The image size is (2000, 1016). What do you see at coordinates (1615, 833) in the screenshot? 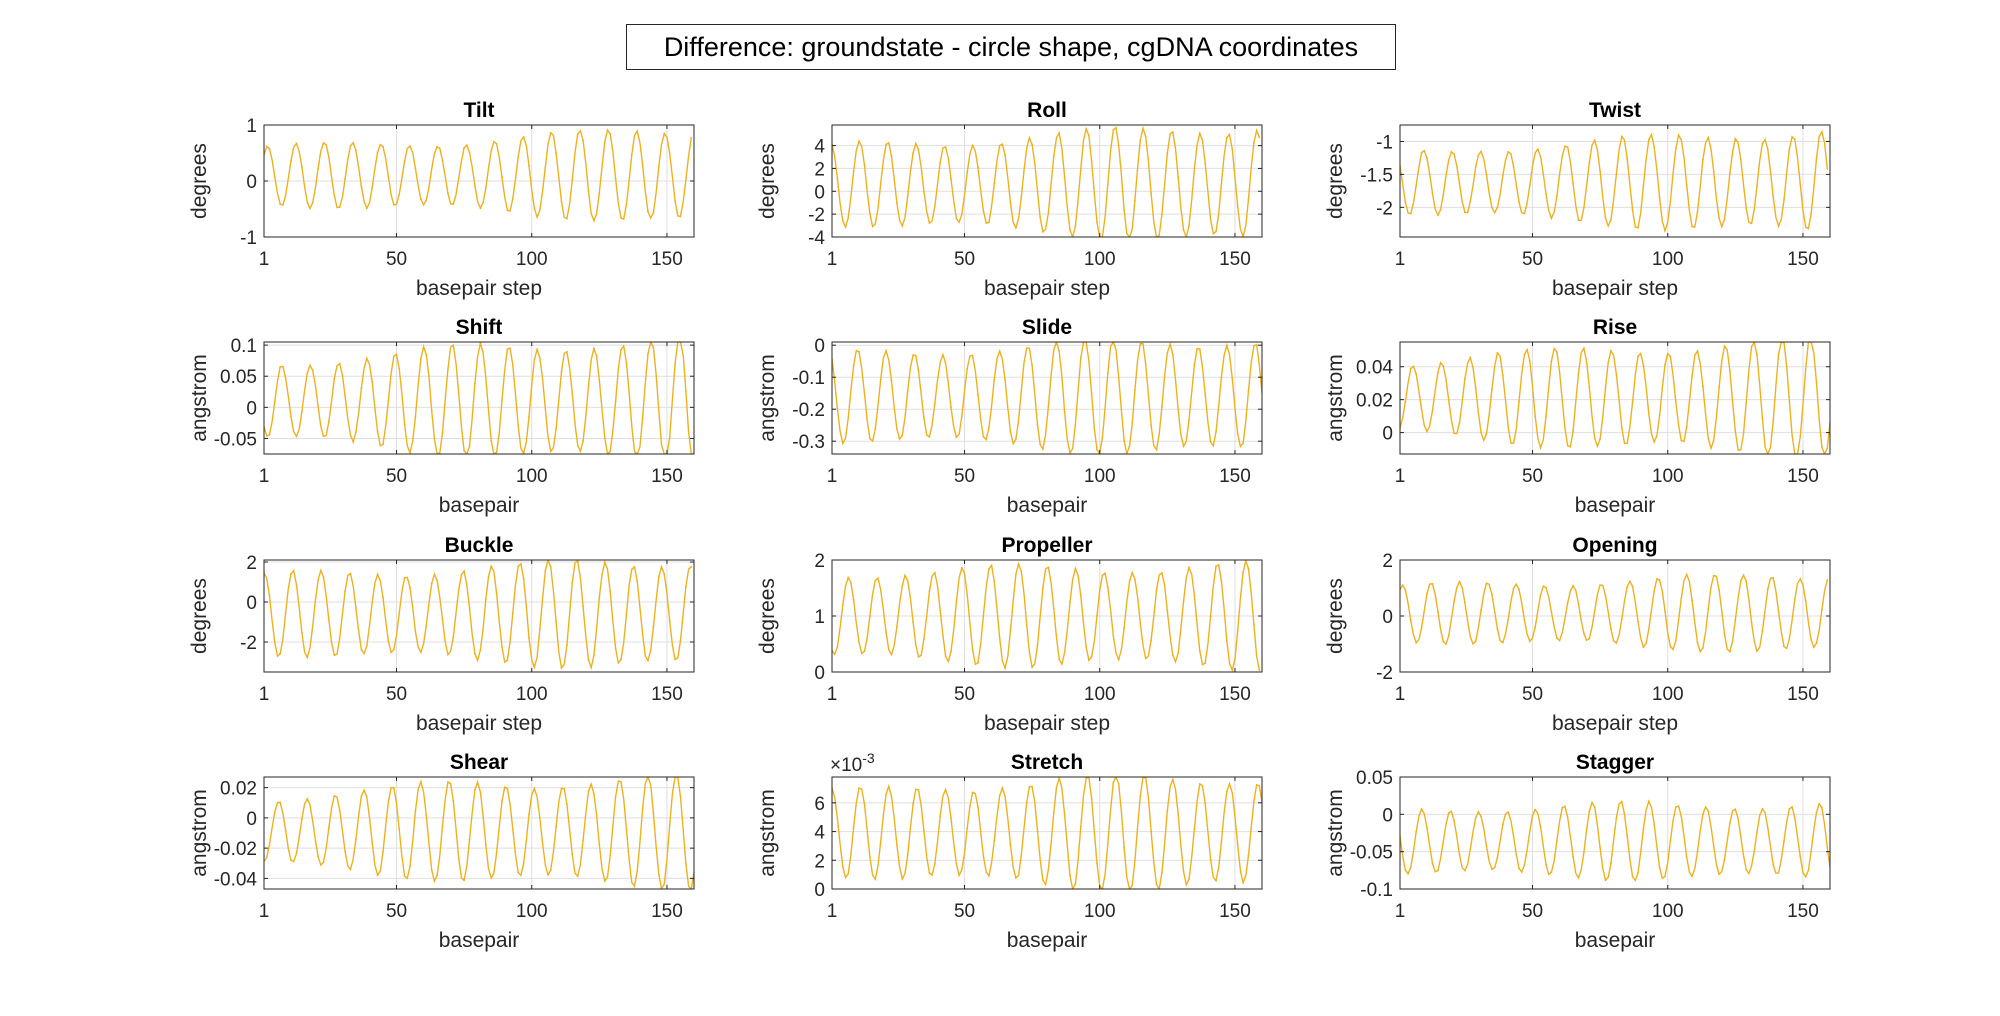
I see `axes-box` at bounding box center [1615, 833].